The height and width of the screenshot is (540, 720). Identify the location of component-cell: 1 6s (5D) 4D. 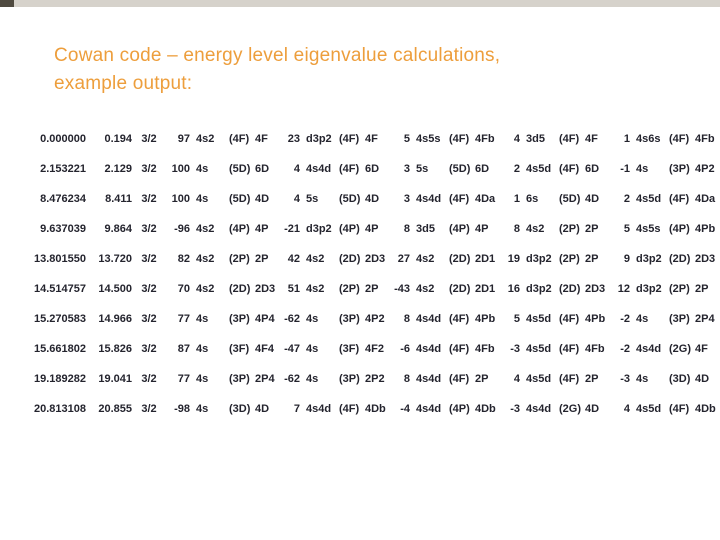
(551, 199).